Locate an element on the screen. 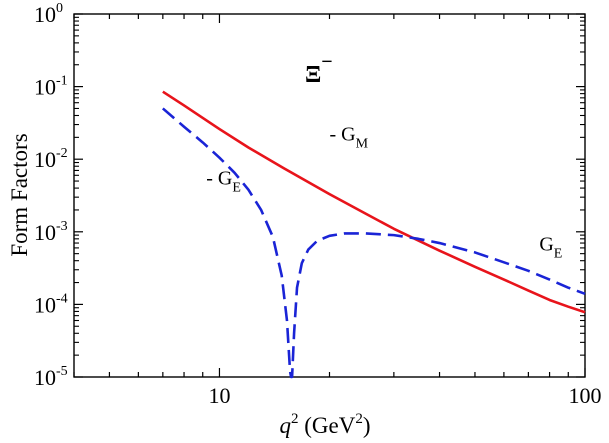 Image resolution: width=609 pixels, height=443 pixels. annotation-ge_pos: GE is located at coordinates (550, 248).